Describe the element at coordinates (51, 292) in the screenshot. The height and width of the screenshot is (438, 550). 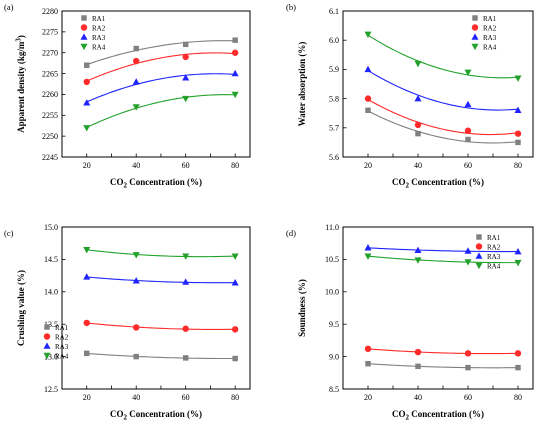
I see `y-tick-label: 14.0` at that location.